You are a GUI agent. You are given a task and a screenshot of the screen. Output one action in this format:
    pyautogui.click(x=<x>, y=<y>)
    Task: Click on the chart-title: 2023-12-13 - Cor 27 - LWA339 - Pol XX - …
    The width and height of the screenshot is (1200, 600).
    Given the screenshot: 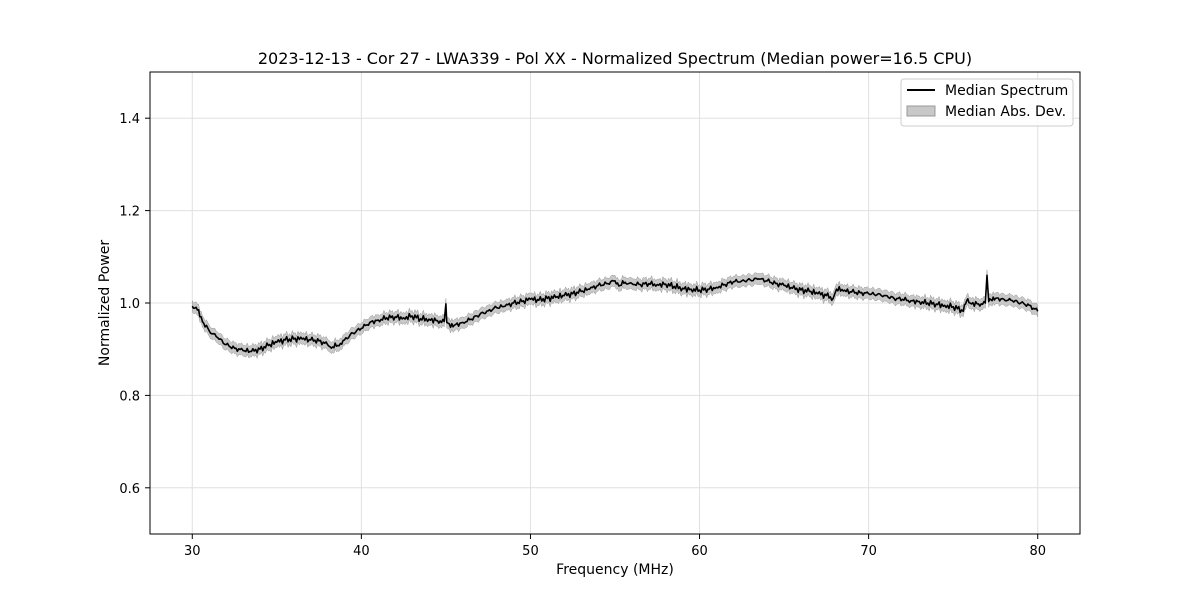 What is the action you would take?
    pyautogui.click(x=615, y=58)
    